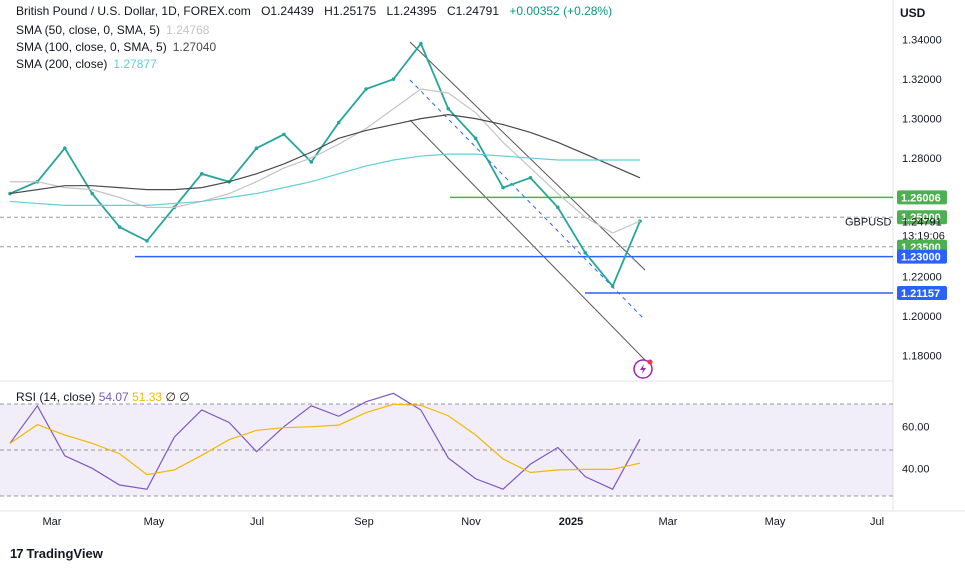 Image resolution: width=965 pixels, height=571 pixels. Describe the element at coordinates (364, 522) in the screenshot. I see `time-tick-label: Sep` at that location.